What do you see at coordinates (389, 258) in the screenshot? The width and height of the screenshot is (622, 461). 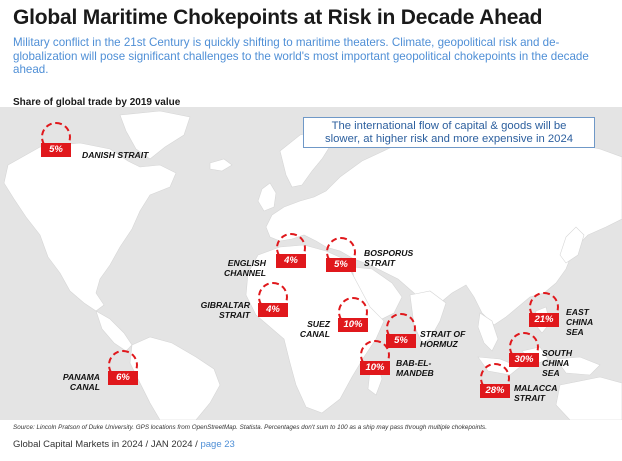 I see `label-bosporus-strait: BOSPORUS STRAIT` at bounding box center [389, 258].